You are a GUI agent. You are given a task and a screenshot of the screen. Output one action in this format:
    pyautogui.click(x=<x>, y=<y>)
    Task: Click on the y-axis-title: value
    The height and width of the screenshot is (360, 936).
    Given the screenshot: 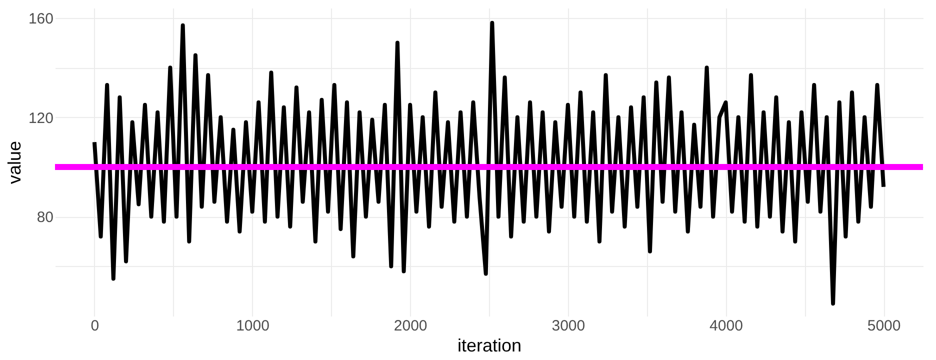 What is the action you would take?
    pyautogui.click(x=14, y=162)
    